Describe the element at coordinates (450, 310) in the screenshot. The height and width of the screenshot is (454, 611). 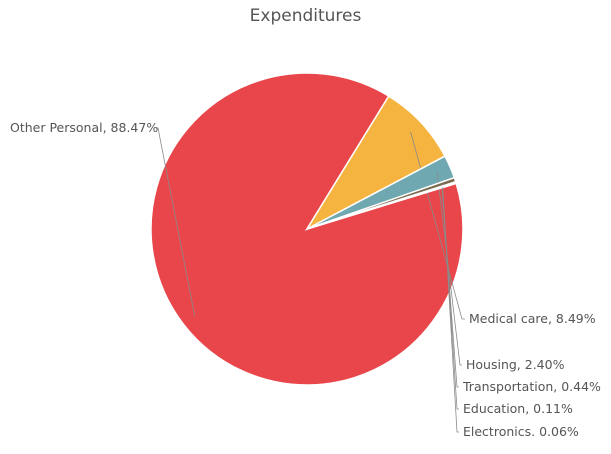
I see `leader-line-electronics` at that location.